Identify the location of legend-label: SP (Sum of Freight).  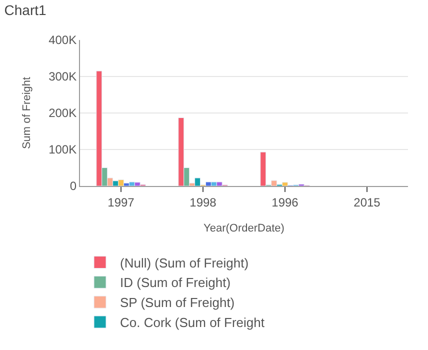
(177, 302).